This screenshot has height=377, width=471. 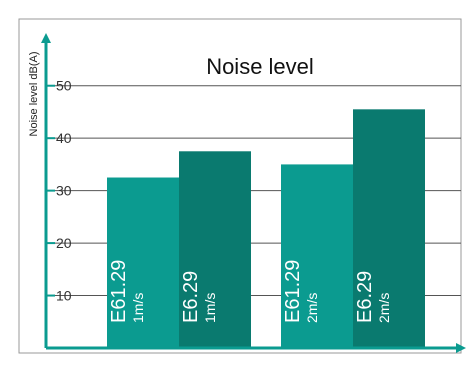 I want to click on y-axis-label: Noise level dB(A), so click(x=34, y=94).